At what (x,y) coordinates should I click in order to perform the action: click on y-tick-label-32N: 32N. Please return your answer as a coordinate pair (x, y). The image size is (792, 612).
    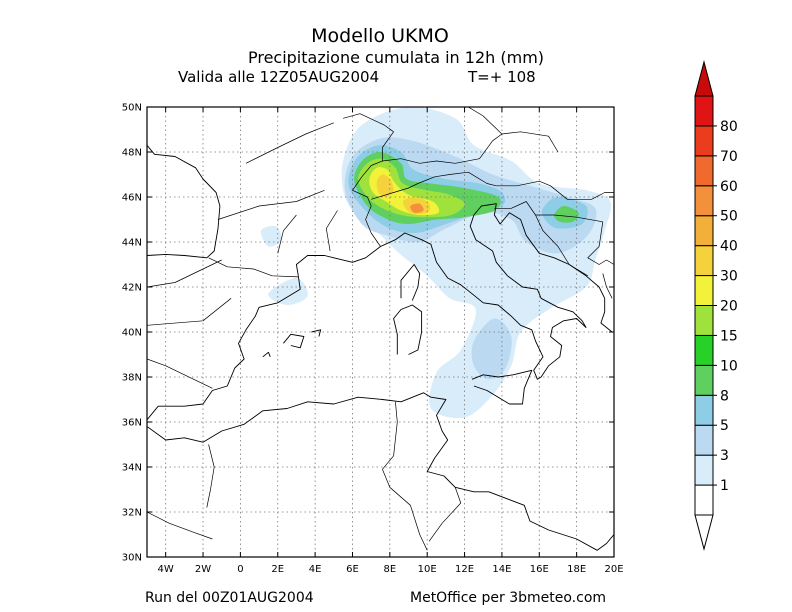
    Looking at the image, I should click on (132, 513).